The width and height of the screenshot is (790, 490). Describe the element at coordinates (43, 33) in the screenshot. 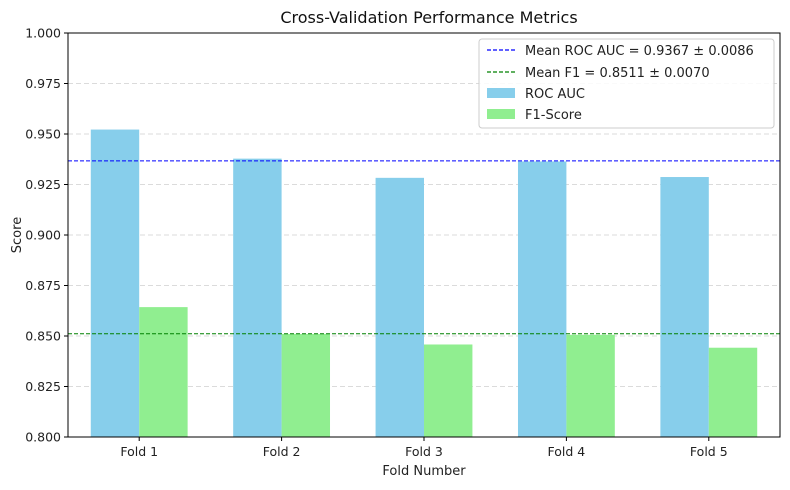

I see `y-tick-label: 1.000` at that location.